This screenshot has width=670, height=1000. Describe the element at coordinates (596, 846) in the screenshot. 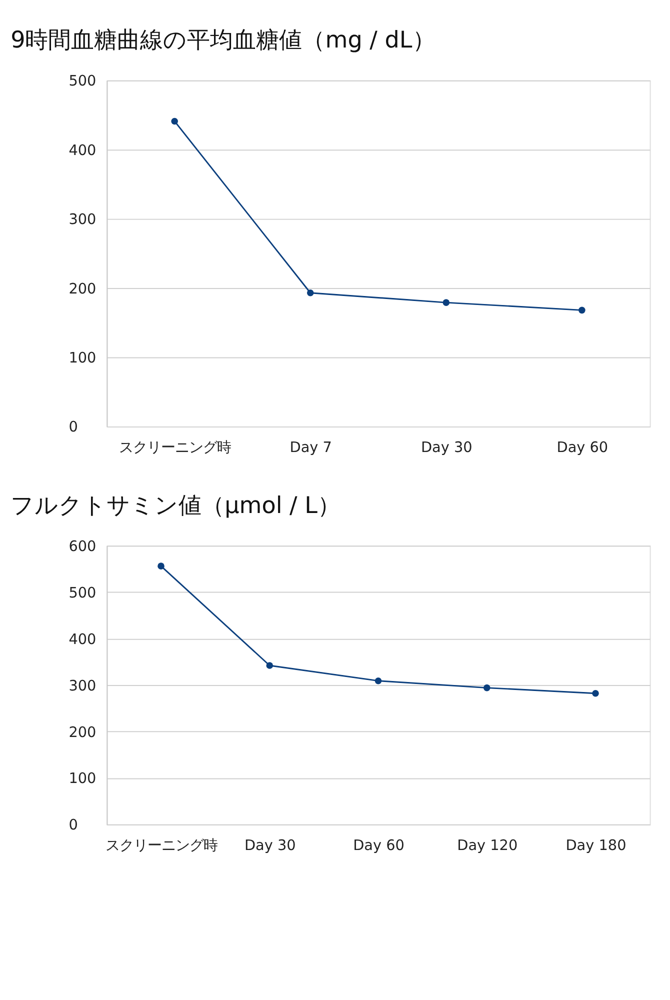

I see `x-tick-label: Day 180` at that location.